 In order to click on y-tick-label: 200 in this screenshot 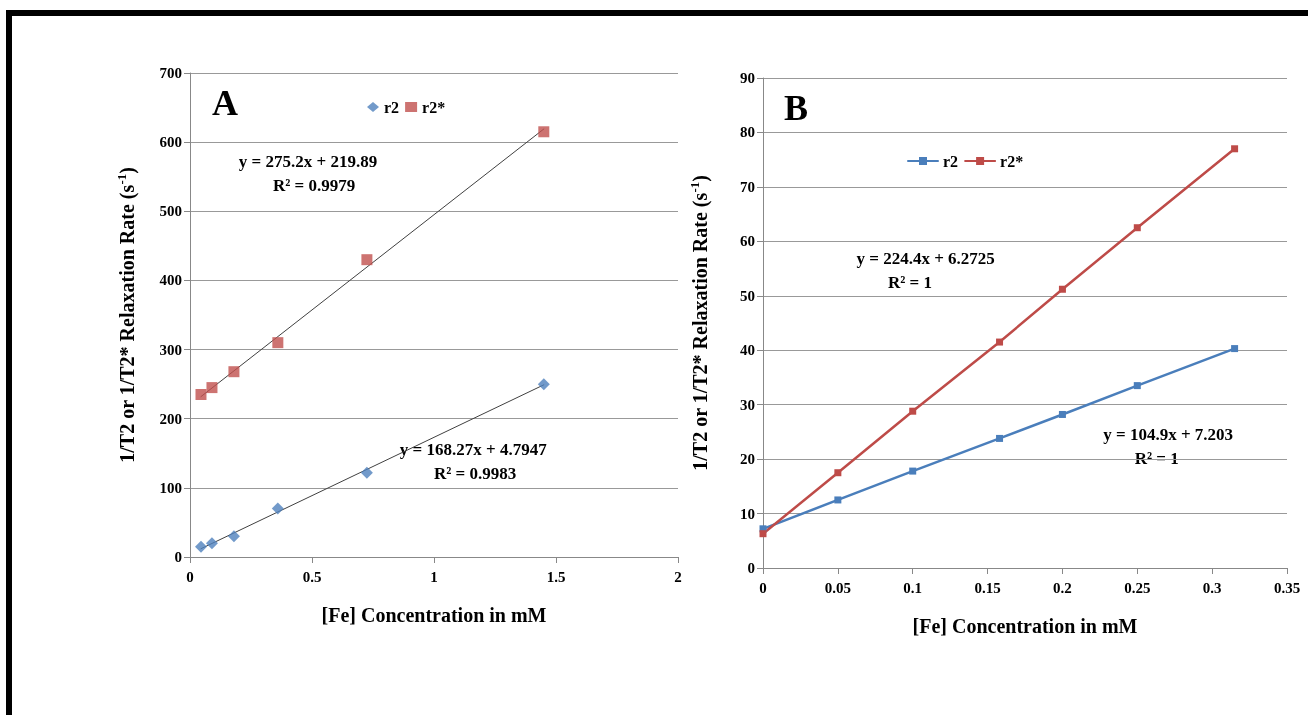, I will do `click(170, 418)`.